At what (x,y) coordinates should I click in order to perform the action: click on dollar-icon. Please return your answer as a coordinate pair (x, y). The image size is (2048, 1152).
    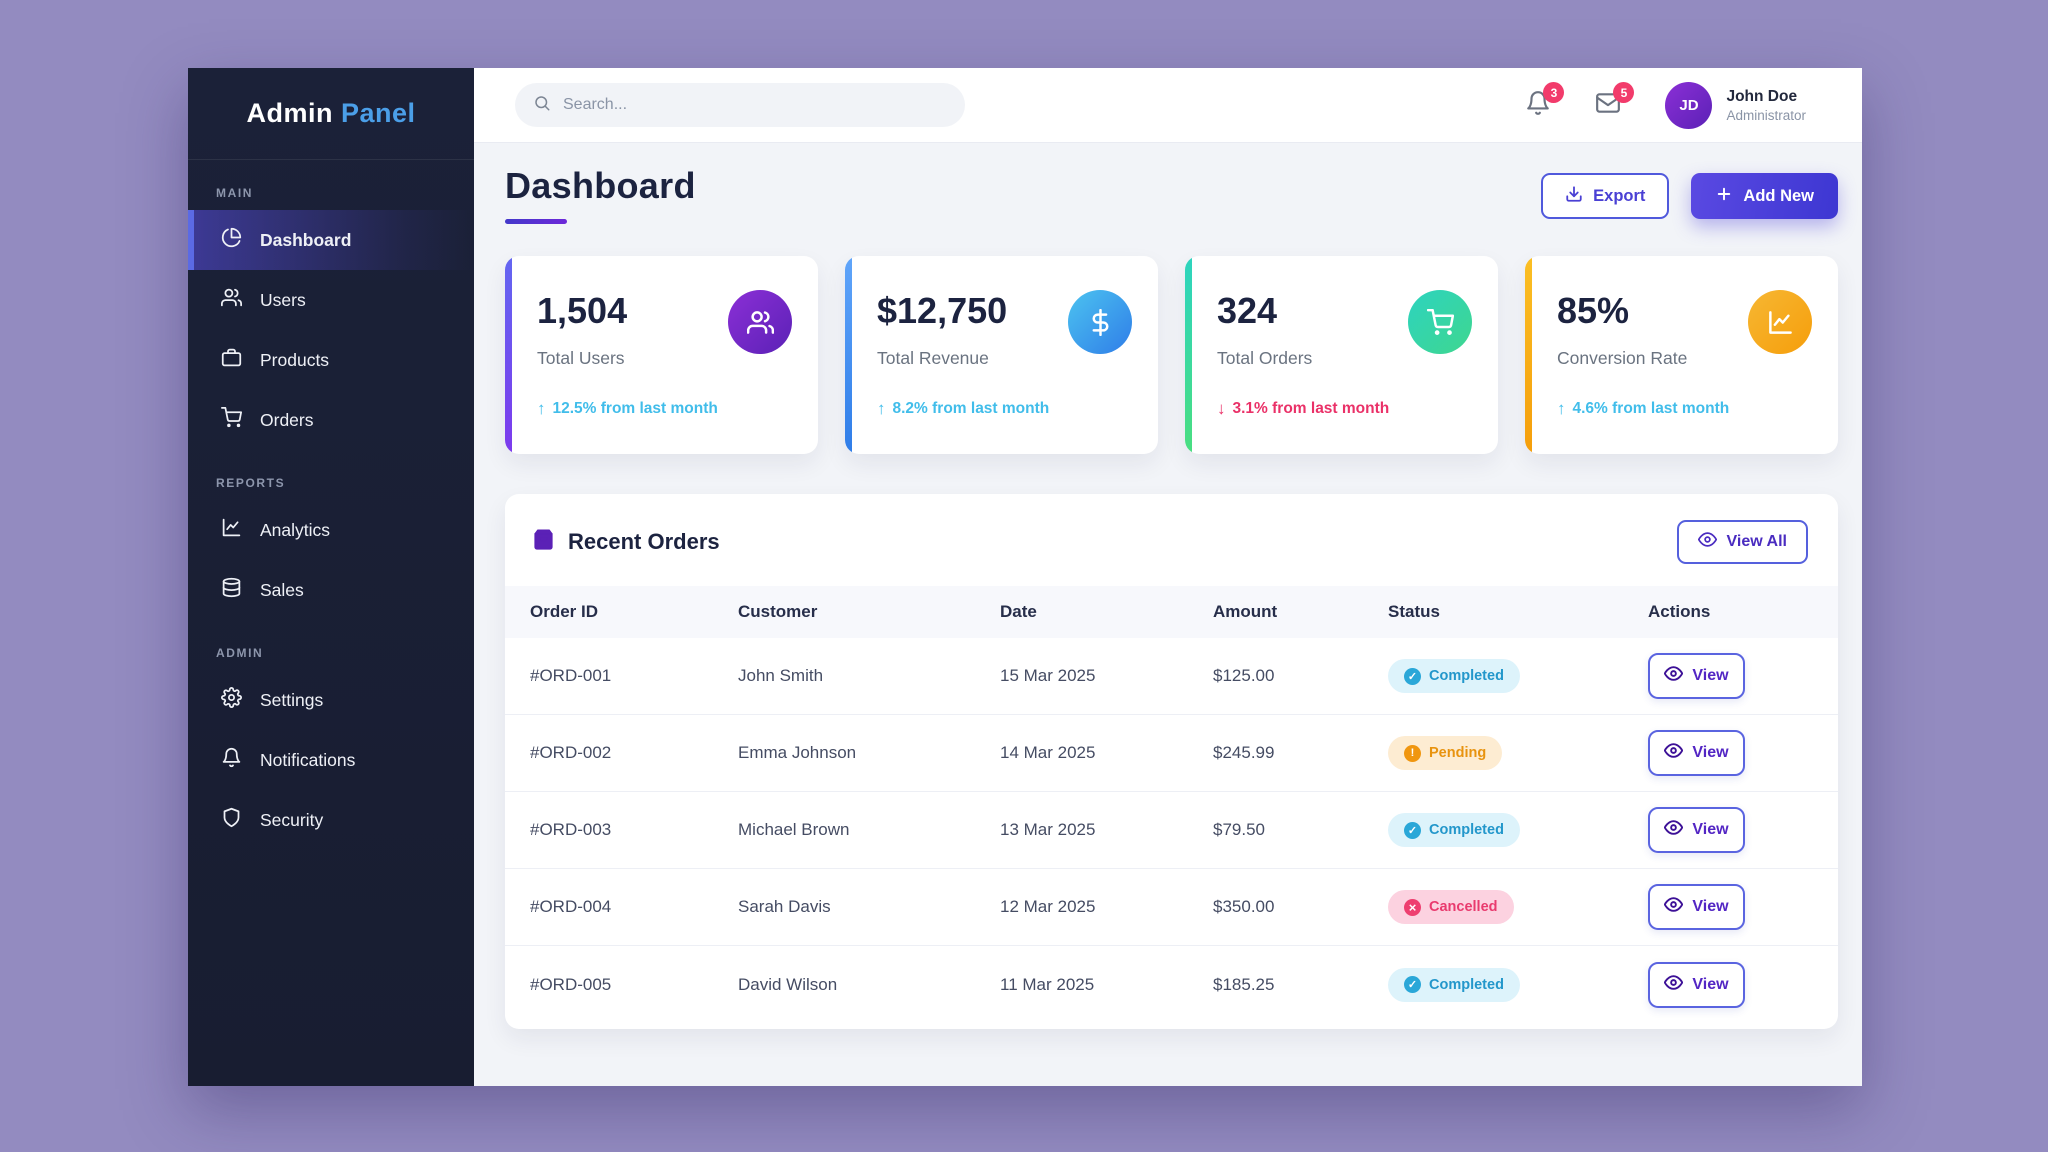
    Looking at the image, I should click on (1100, 322).